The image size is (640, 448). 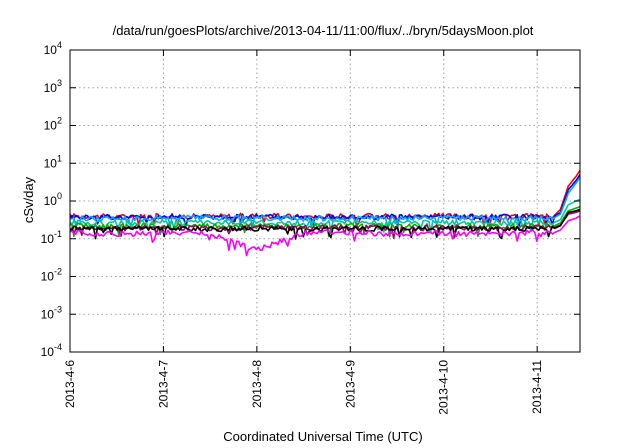 I want to click on y-tick-label: 10⁰, so click(x=53, y=199).